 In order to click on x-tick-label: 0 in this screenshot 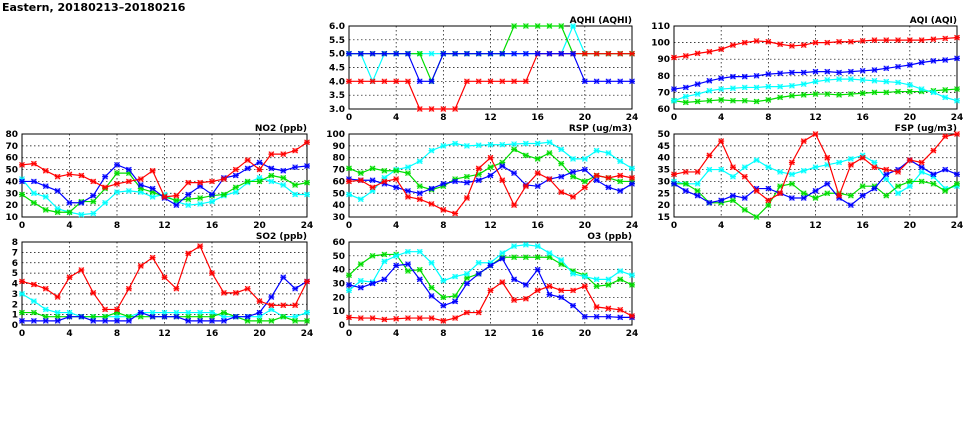, I will do `click(349, 118)`.